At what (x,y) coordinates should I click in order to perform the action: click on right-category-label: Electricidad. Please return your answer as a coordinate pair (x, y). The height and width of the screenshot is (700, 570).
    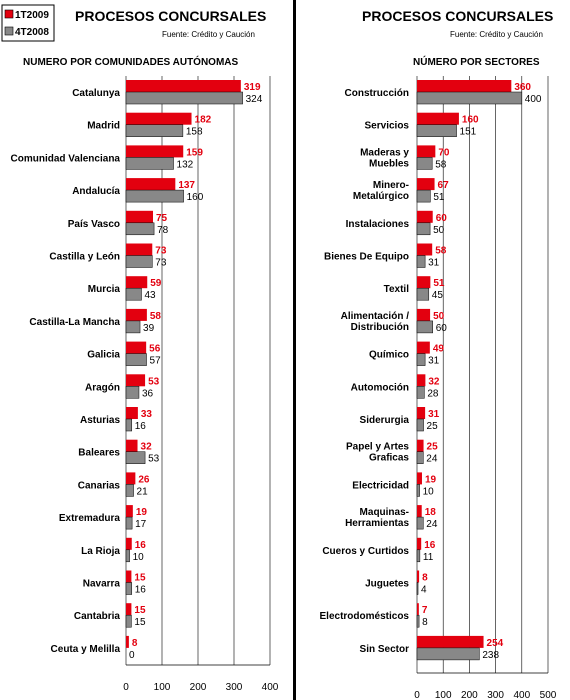
    Looking at the image, I should click on (380, 485).